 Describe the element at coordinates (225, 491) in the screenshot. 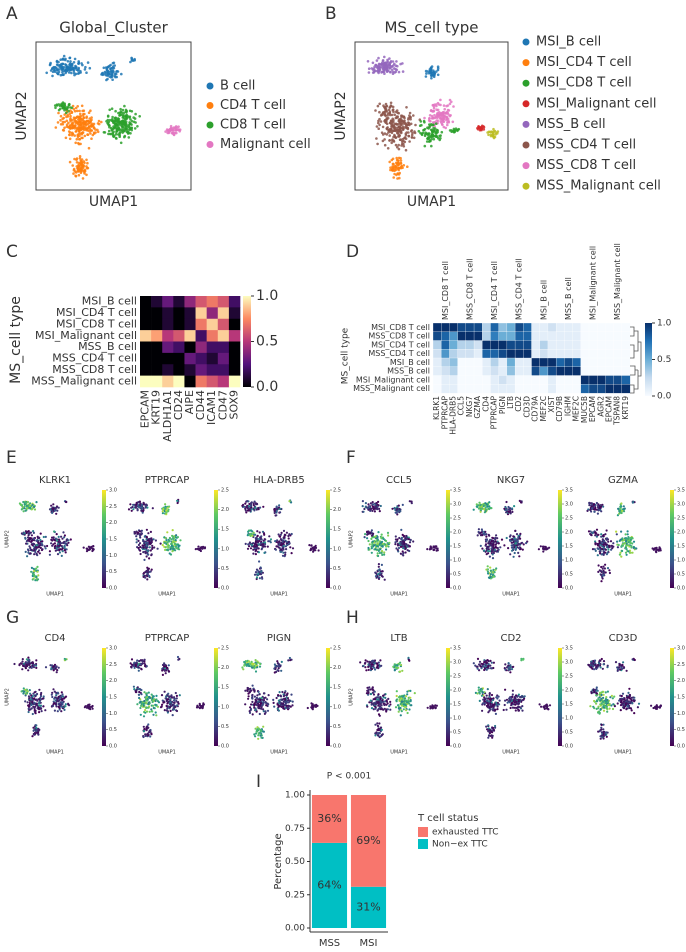

I see `colorbar-tick-label: 2.5` at that location.